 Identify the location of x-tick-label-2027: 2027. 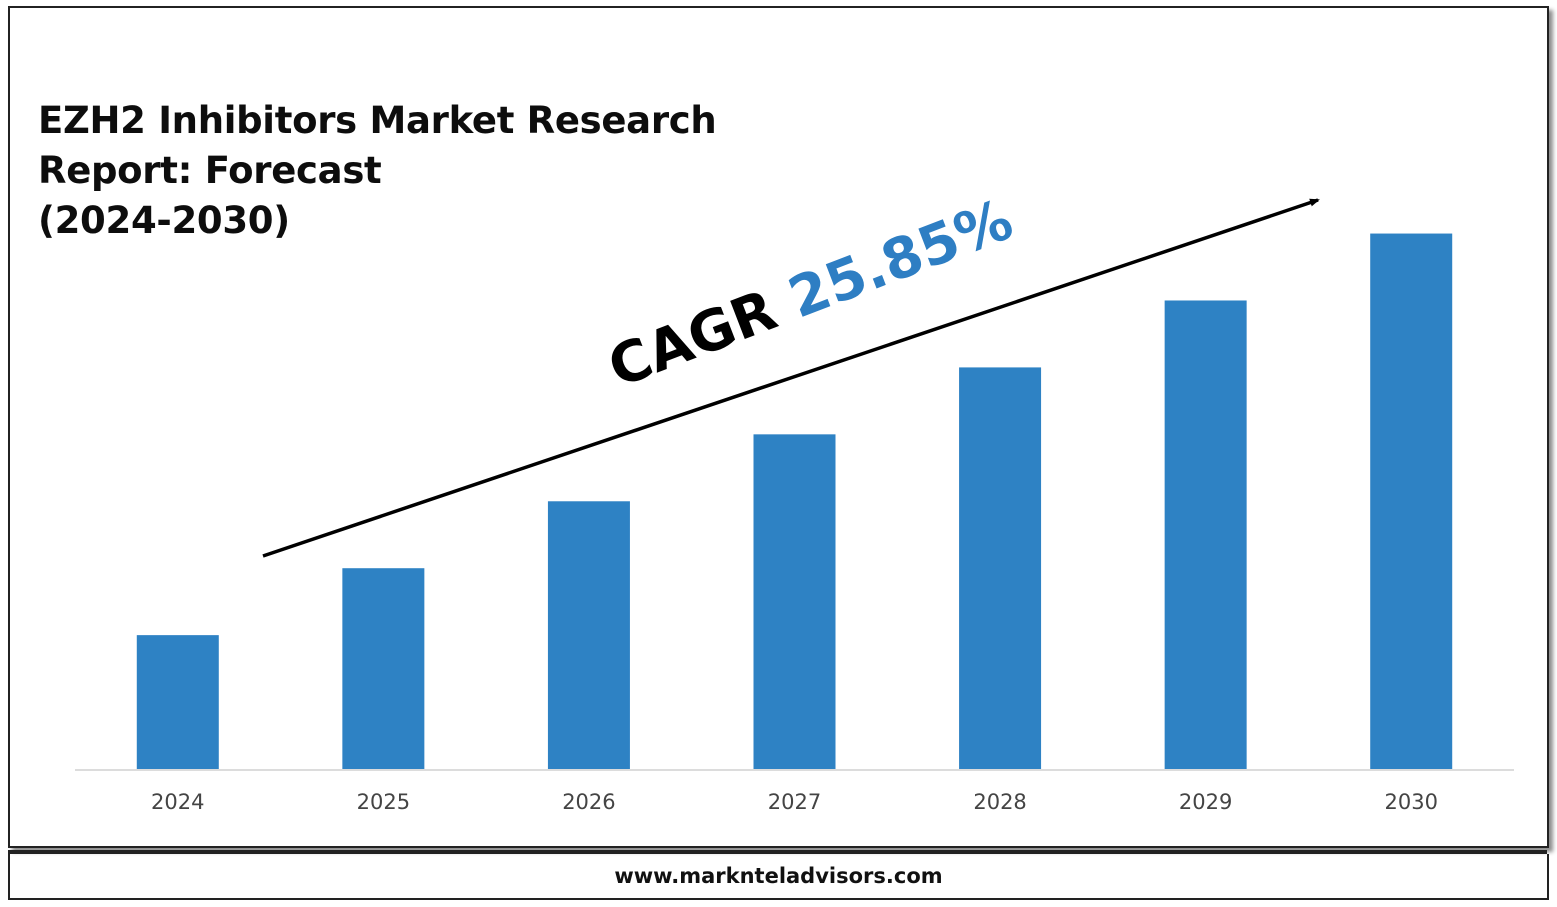
(794, 802).